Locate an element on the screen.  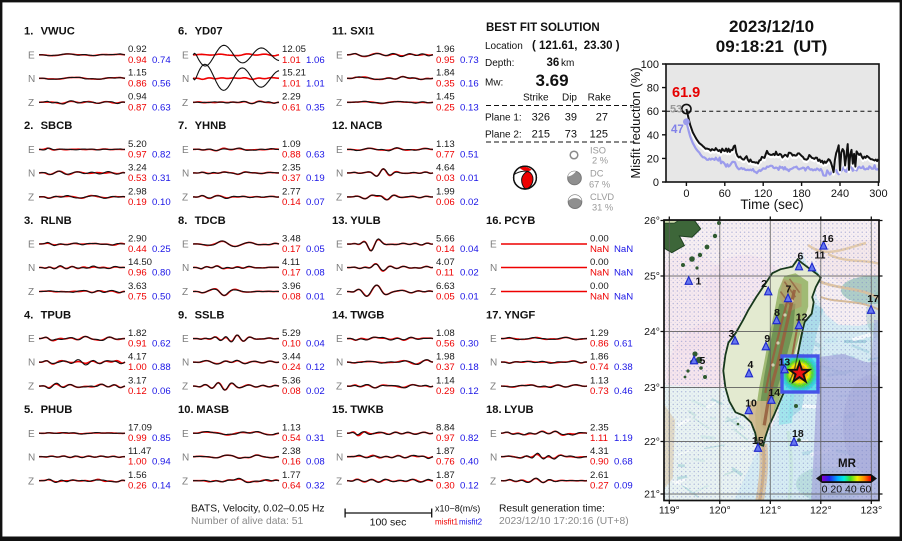
svg-text: 119° is located at coordinates (669, 511).